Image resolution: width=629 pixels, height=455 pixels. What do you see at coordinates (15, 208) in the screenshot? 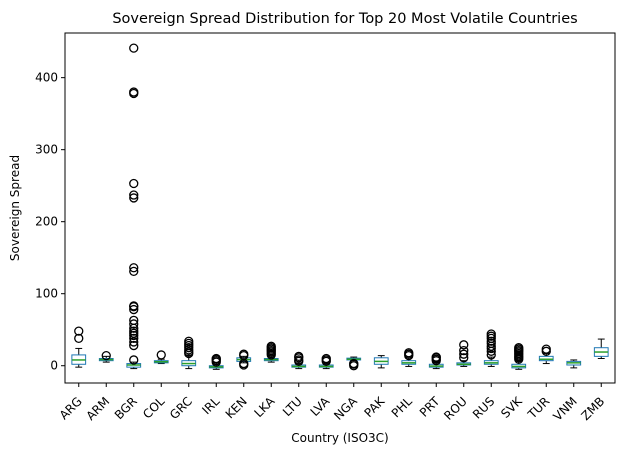
I see `y-axis-label: Sovereign Spread` at bounding box center [15, 208].